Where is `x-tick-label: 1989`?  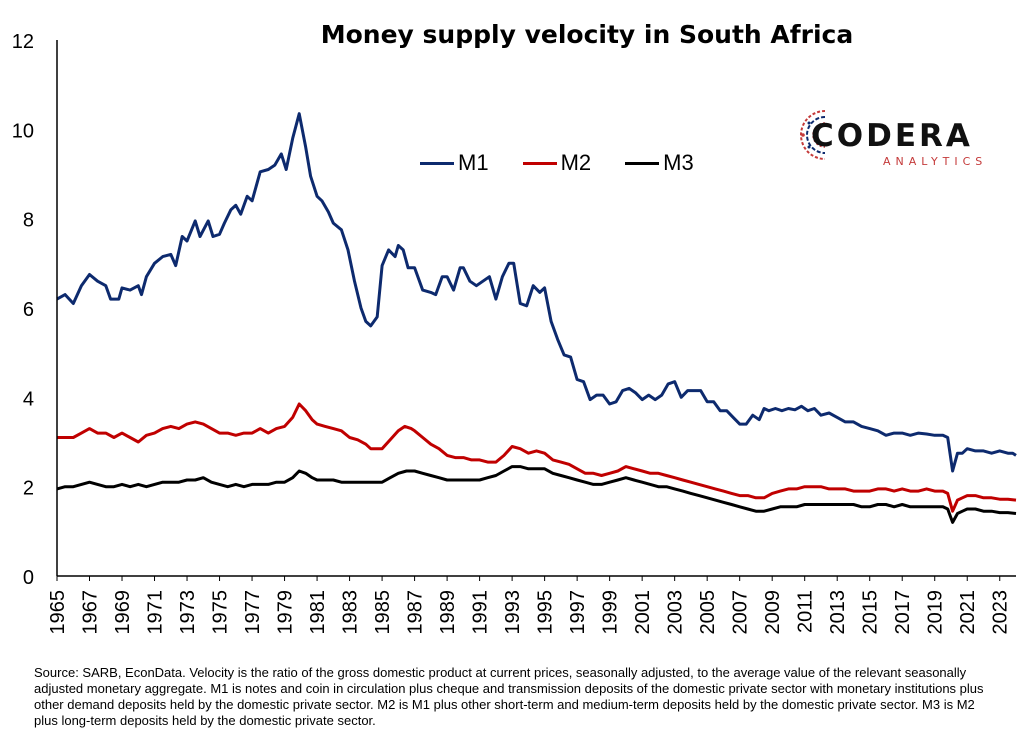
x-tick-label: 1989 is located at coordinates (448, 612).